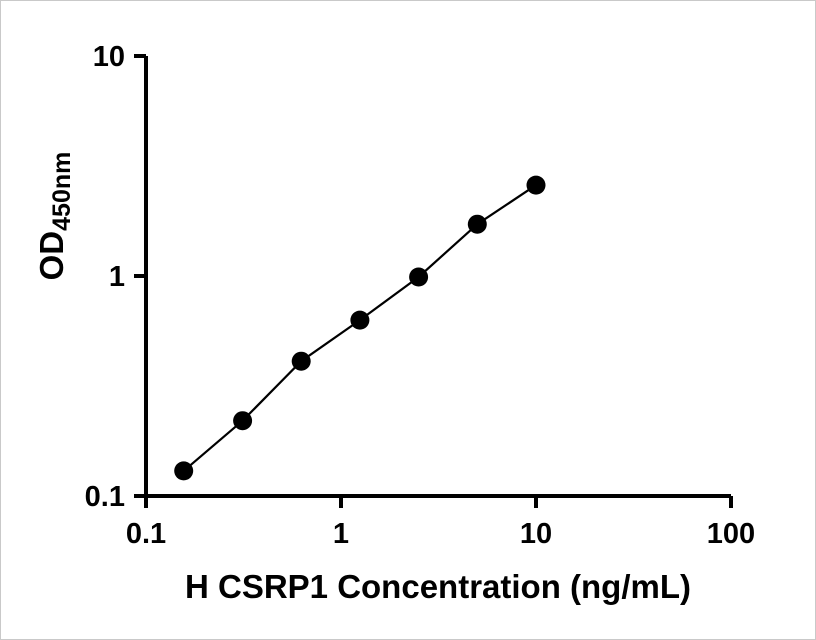 The image size is (816, 640). I want to click on y-axis-title: OD450nm, so click(54, 216).